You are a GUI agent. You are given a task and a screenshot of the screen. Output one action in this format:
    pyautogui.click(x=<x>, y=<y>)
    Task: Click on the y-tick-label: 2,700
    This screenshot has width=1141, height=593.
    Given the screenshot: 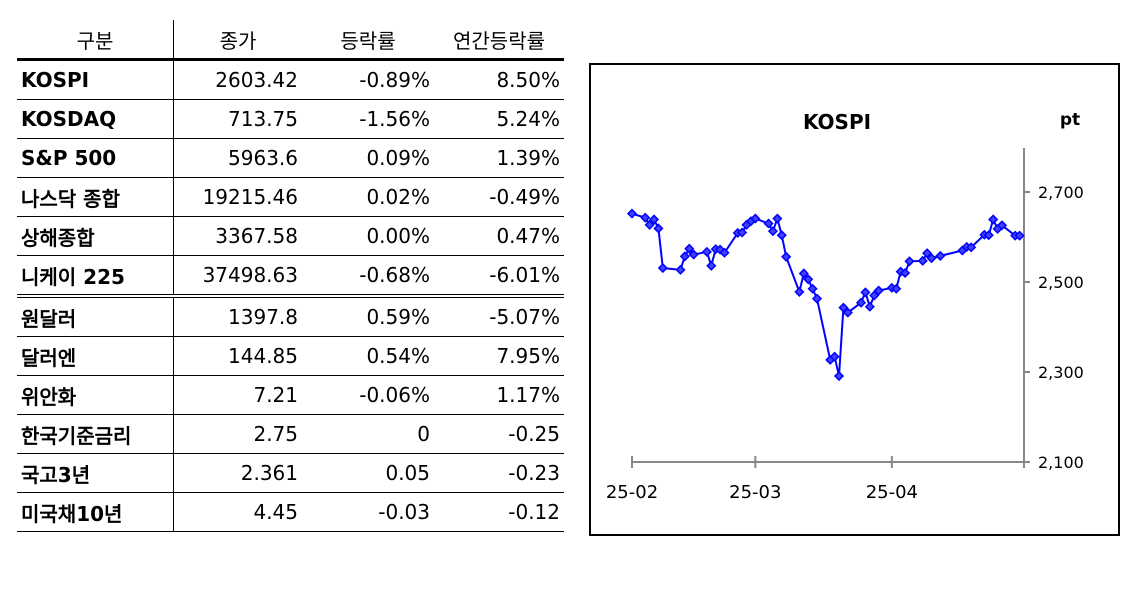 What is the action you would take?
    pyautogui.click(x=1061, y=192)
    